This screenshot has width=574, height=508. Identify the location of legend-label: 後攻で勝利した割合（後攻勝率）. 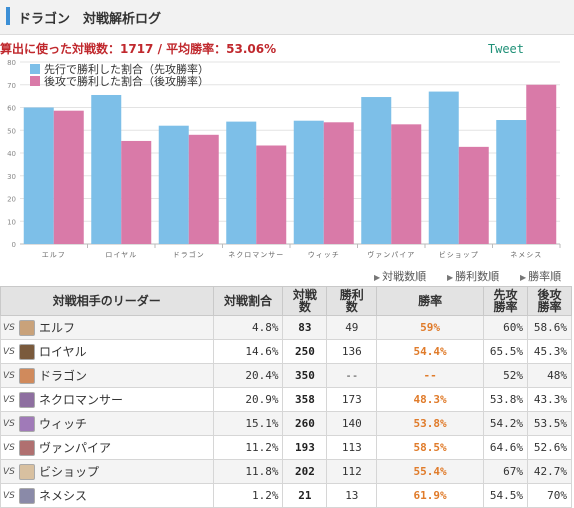
(126, 81).